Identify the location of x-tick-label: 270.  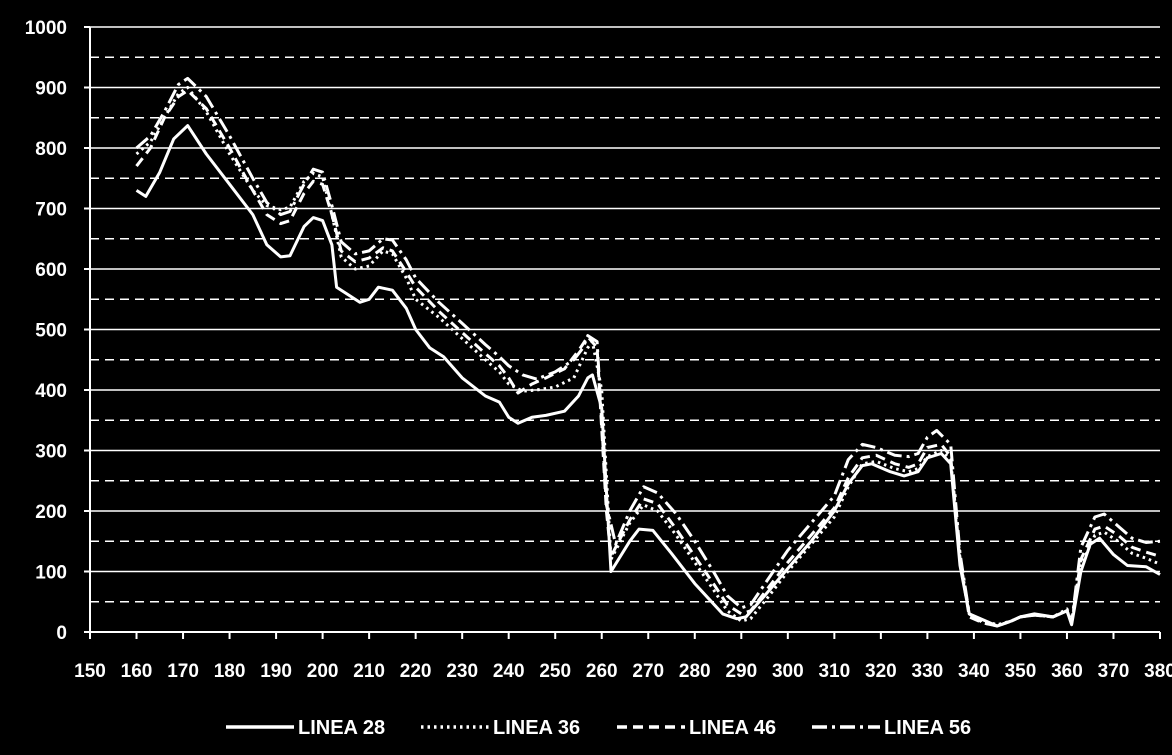
(648, 671).